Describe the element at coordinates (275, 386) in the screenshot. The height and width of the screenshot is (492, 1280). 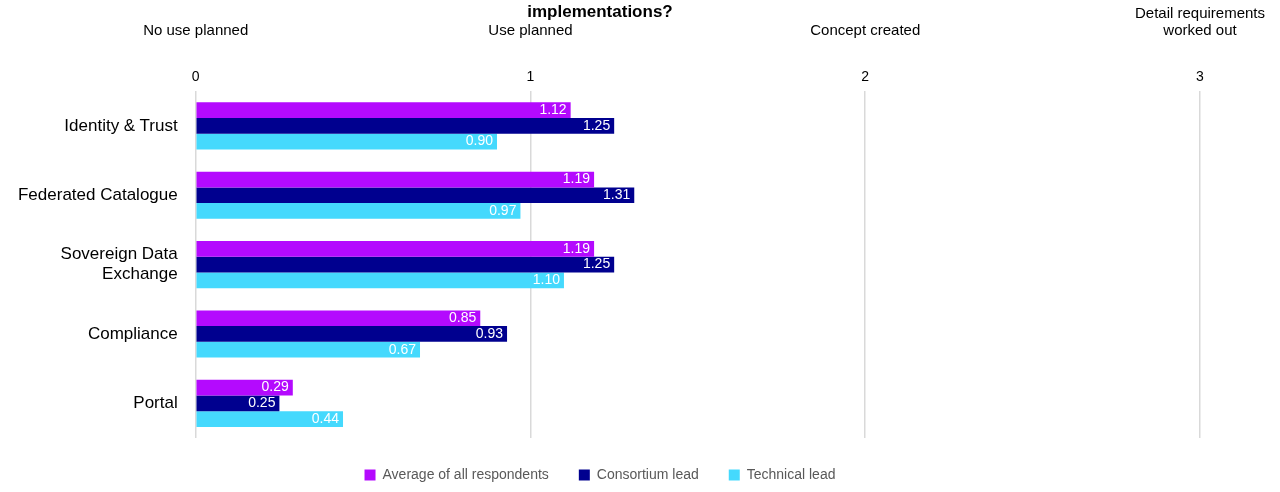
I see `data-label: 0.29` at that location.